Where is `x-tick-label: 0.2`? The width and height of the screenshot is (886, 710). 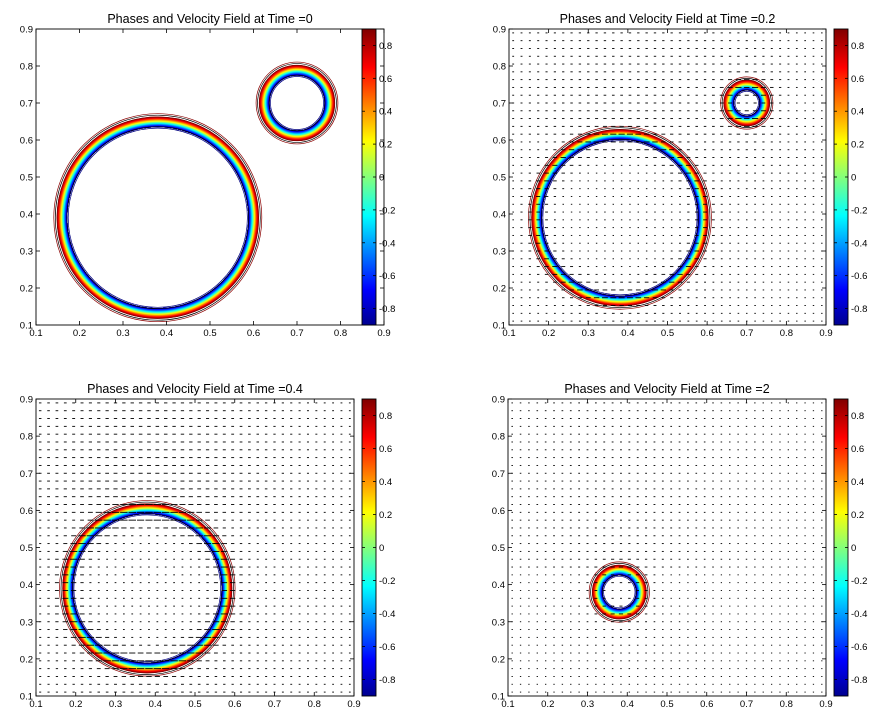
x-tick-label: 0.2 is located at coordinates (79, 333).